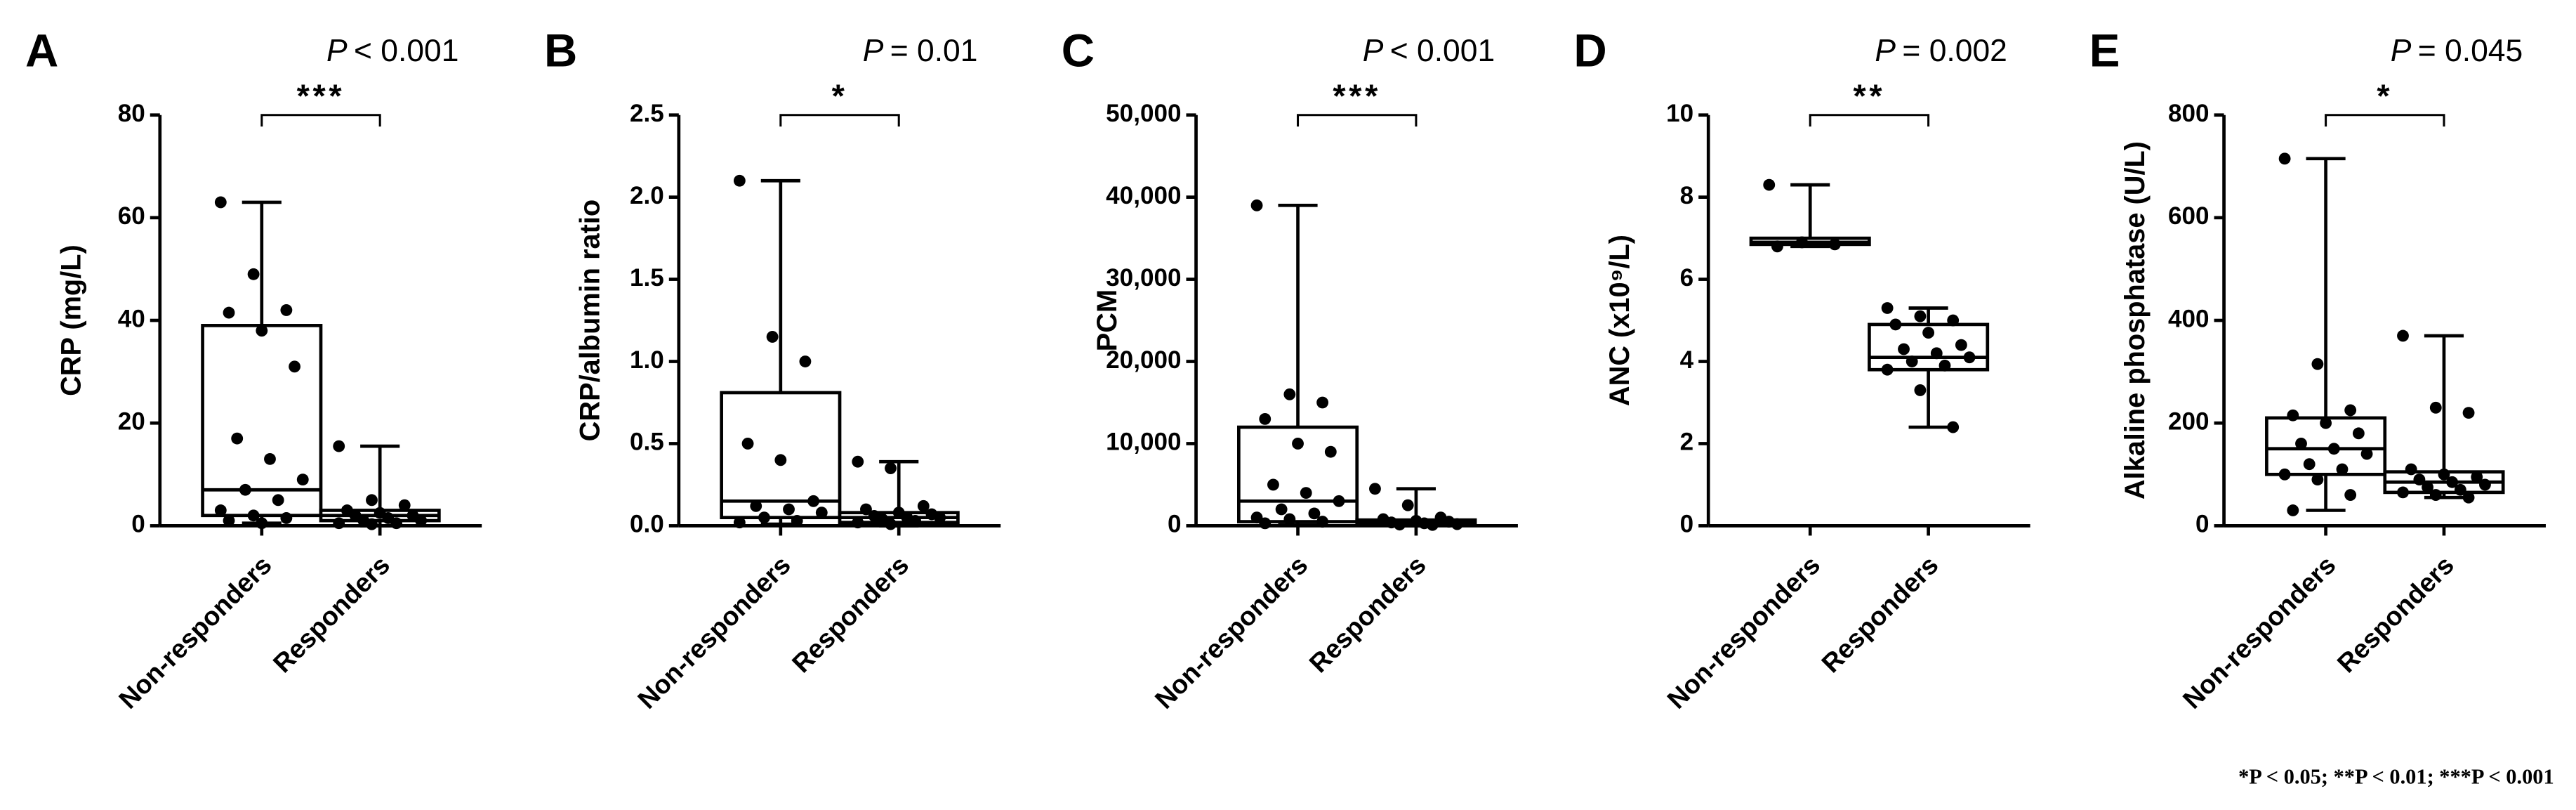  What do you see at coordinates (2396, 777) in the screenshot?
I see `footnote: *P < 0.05; **P < 0.01; ***P < 0.001` at bounding box center [2396, 777].